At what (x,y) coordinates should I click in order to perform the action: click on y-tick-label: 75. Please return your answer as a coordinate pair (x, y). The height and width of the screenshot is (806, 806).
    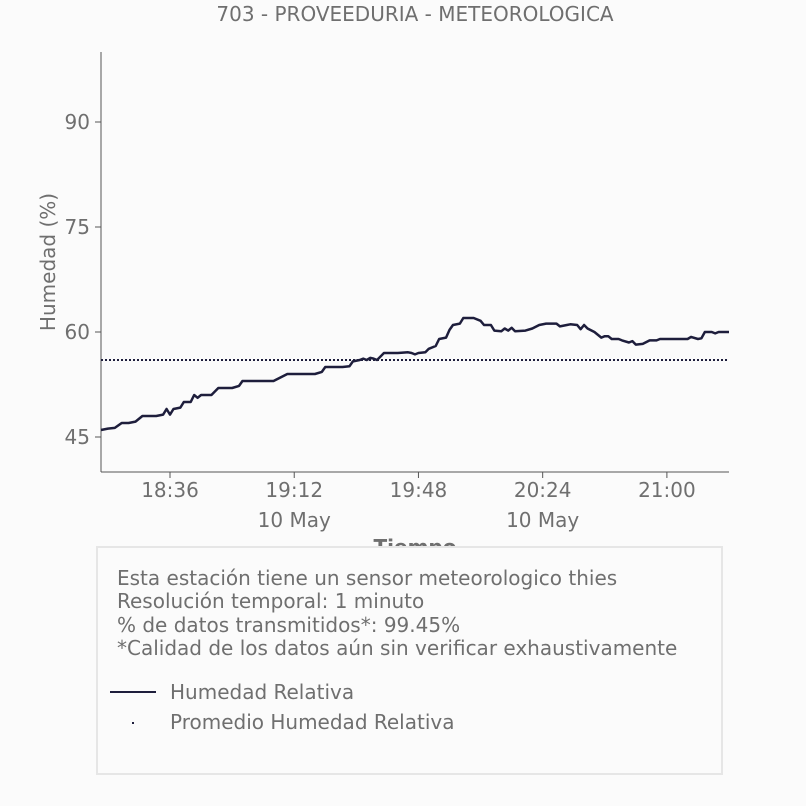
    Looking at the image, I should click on (77, 227).